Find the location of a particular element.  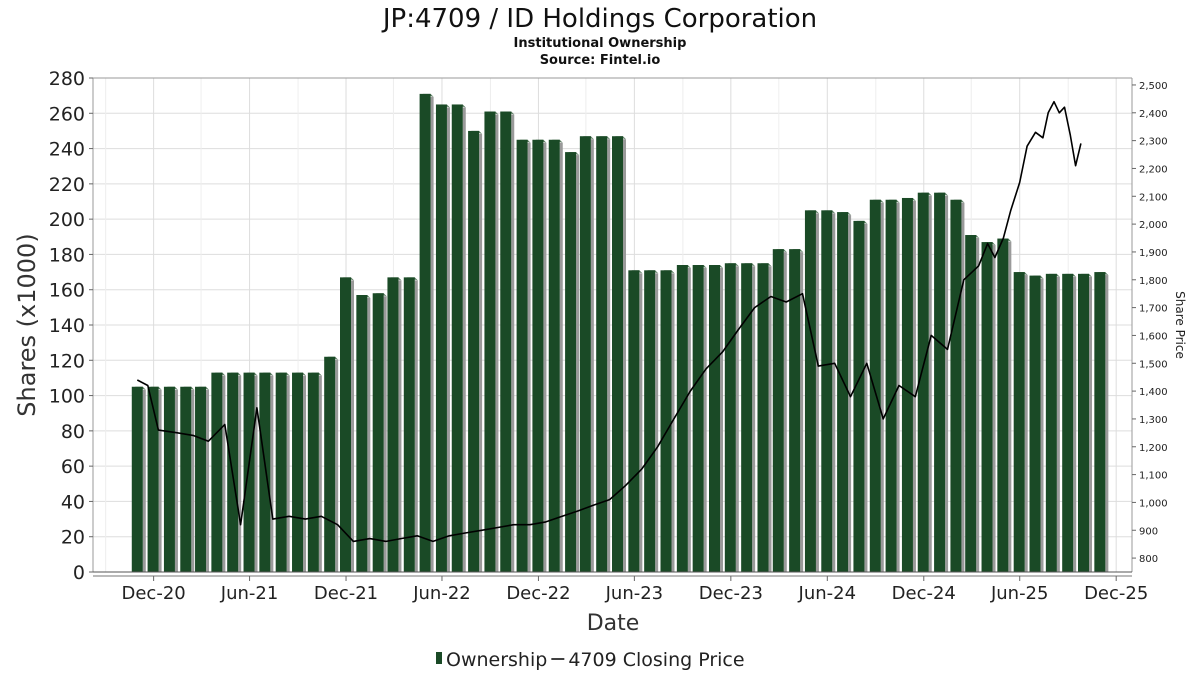

y2-tick-label: 1,800 is located at coordinates (1153, 281).